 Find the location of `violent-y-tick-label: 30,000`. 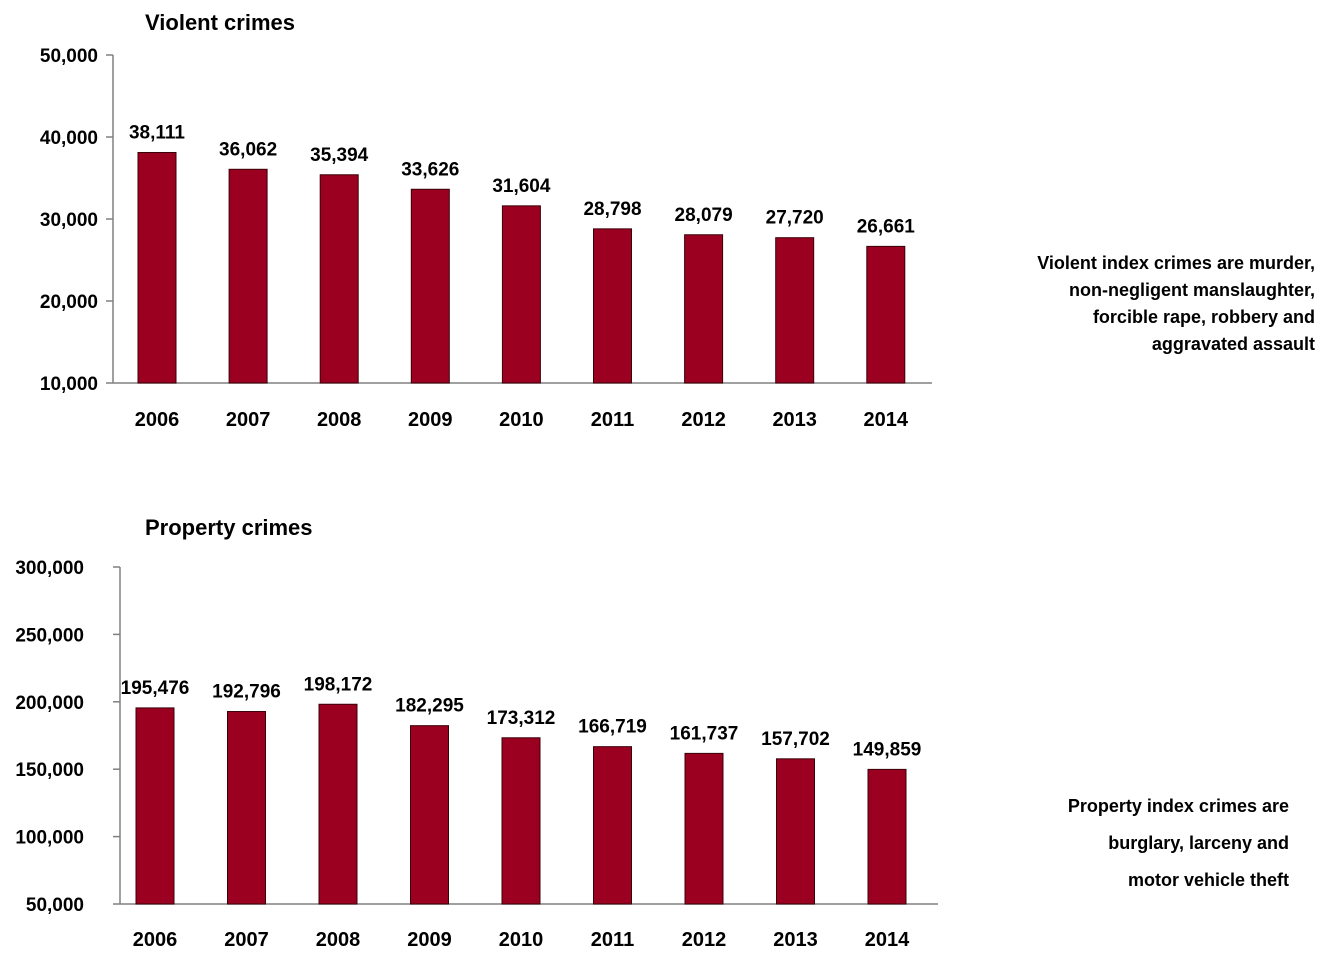

violent-y-tick-label: 30,000 is located at coordinates (69, 220).